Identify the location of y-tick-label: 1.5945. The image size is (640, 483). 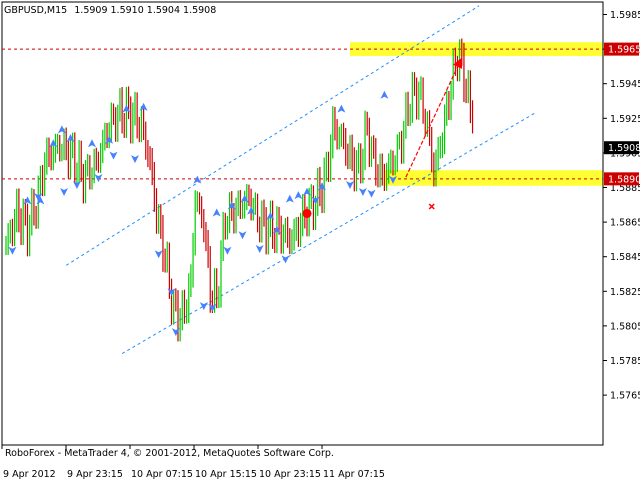
(625, 84).